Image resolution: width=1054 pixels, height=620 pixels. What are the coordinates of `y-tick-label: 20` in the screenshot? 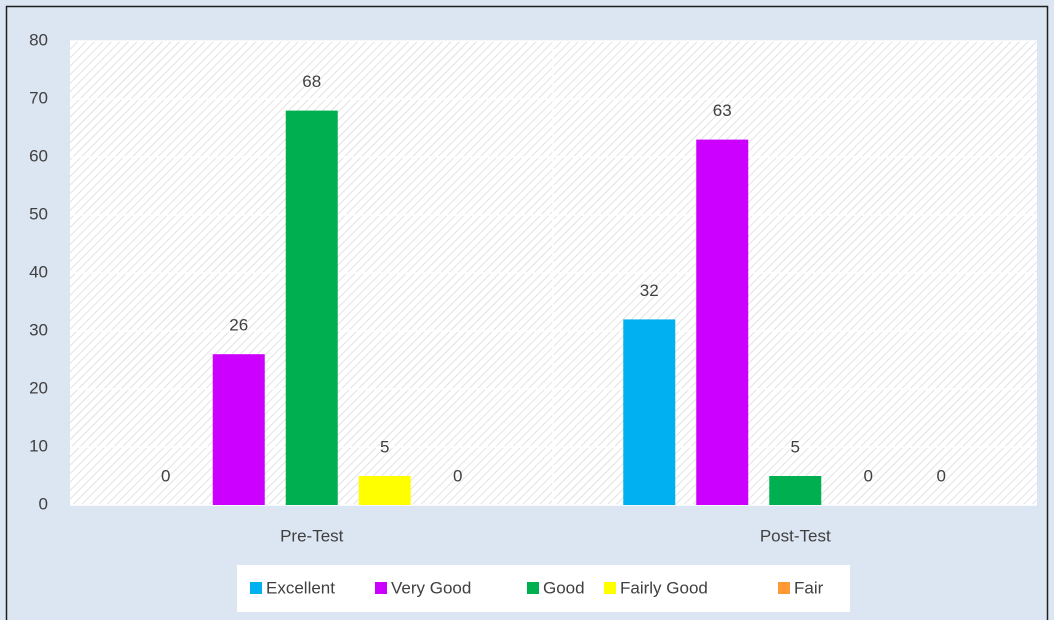 It's located at (38, 387).